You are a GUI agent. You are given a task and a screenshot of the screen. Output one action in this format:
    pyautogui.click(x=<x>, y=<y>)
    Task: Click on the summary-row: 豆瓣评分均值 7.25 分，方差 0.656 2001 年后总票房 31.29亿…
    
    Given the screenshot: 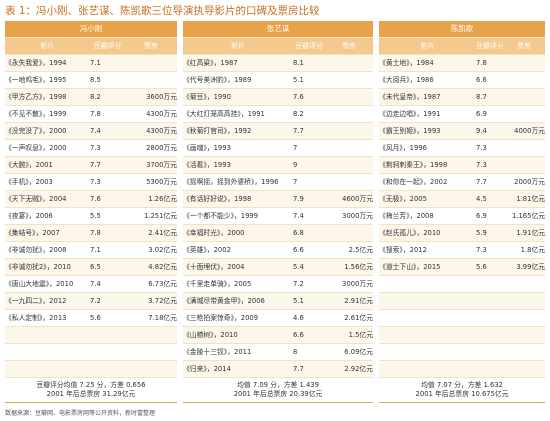 What is the action you would take?
    pyautogui.click(x=275, y=390)
    